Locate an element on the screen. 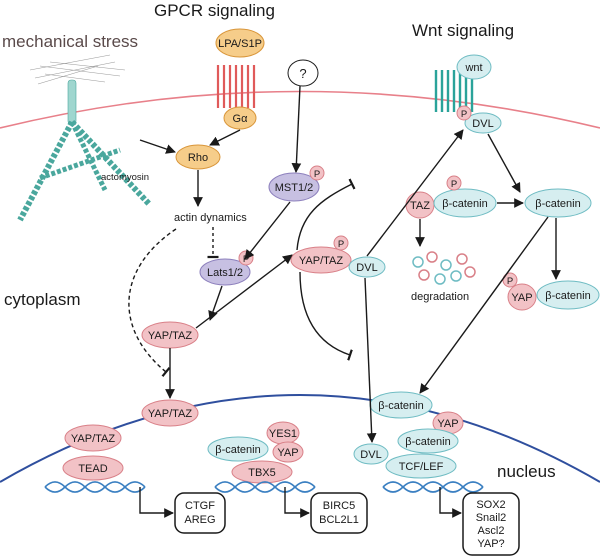  dvl-mid-node is located at coordinates (367, 267).